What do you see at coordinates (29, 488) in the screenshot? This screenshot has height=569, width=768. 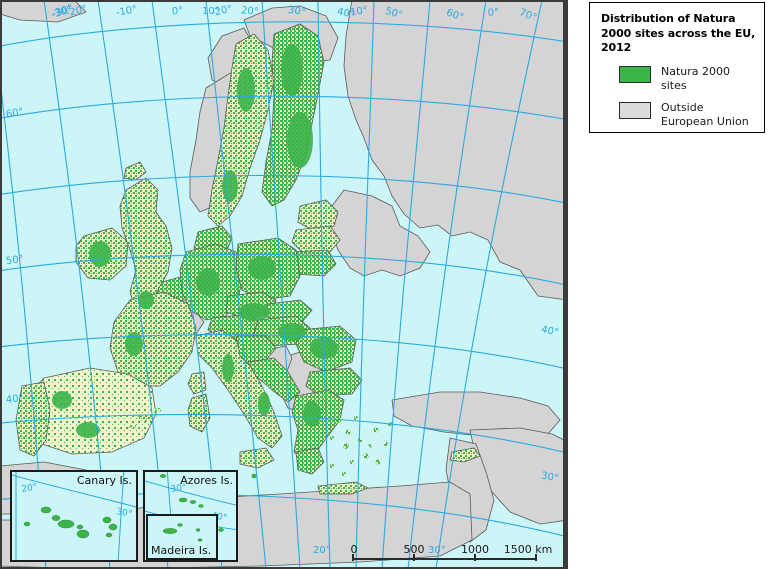 I see `svg-text: 20°` at bounding box center [29, 488].